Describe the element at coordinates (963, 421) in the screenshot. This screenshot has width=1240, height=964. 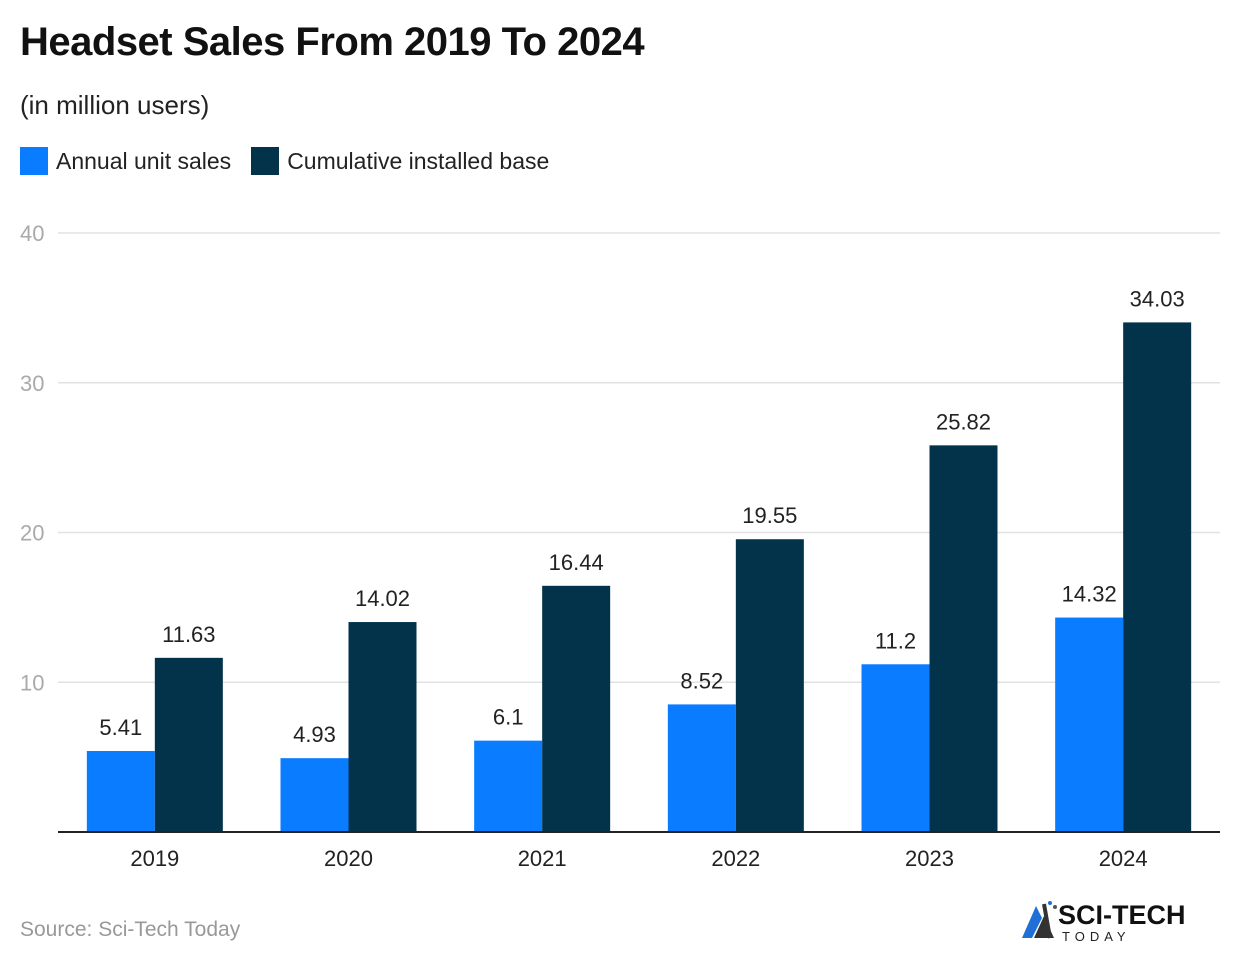
I see `data-label: 25.82` at that location.